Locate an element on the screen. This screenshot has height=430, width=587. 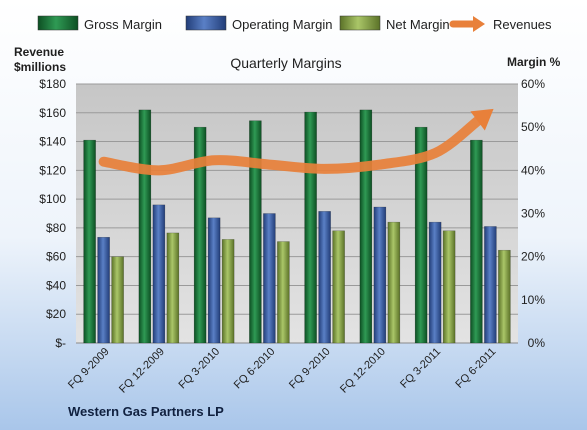
right-tick-label: 0% is located at coordinates (537, 343).